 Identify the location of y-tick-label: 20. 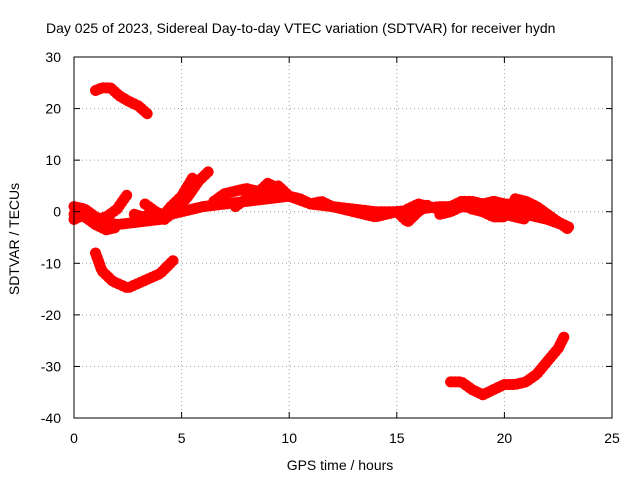
(53, 109).